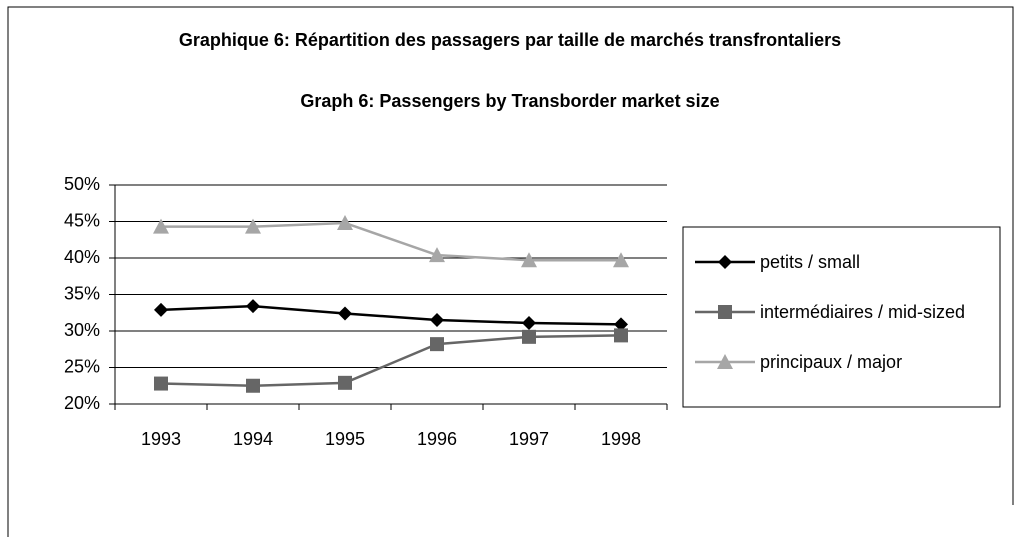 The image size is (1020, 537). I want to click on legend-label: intermédiaires / mid-sized, so click(863, 312).